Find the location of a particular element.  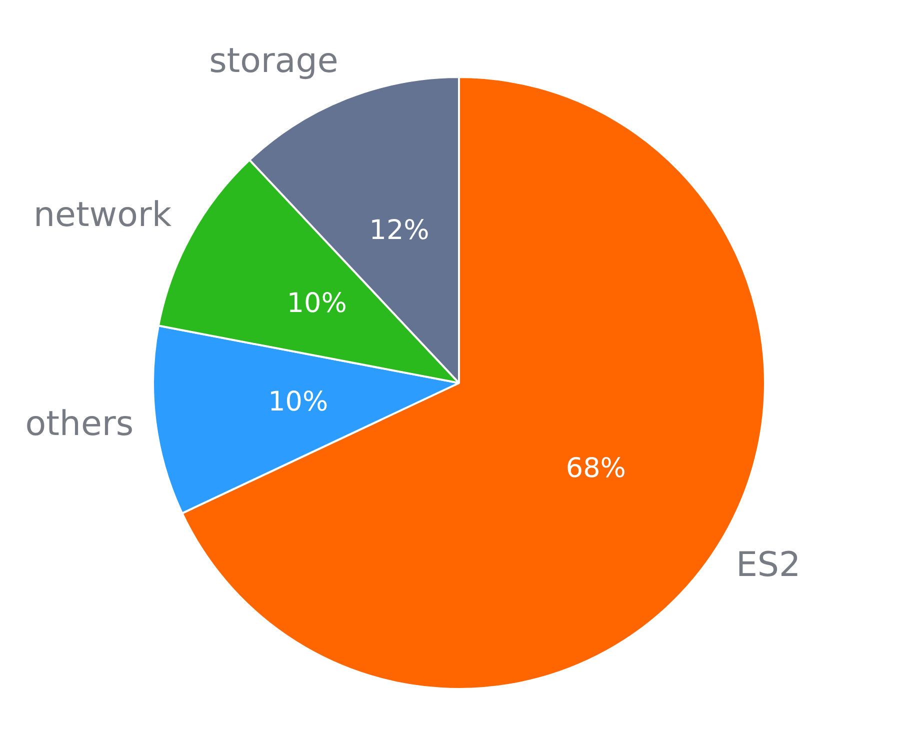

slice-label: others is located at coordinates (79, 424).